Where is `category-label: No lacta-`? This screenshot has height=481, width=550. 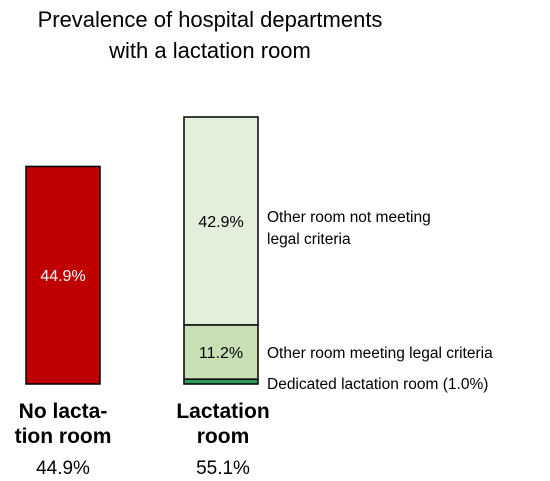 category-label: No lacta- is located at coordinates (63, 411).